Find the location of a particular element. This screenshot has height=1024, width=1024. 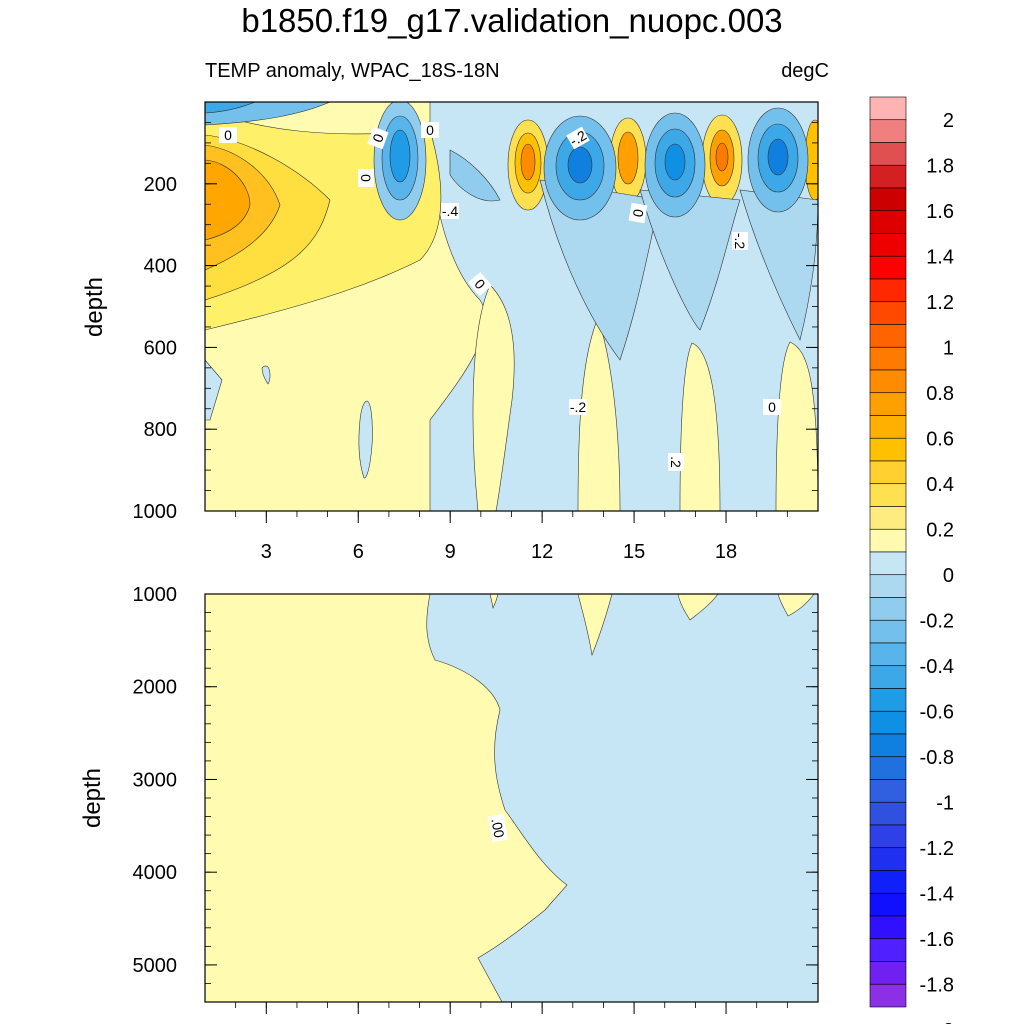

variable-subtitle: TEMP anomaly, WPAC_18S-18N is located at coordinates (352, 71).